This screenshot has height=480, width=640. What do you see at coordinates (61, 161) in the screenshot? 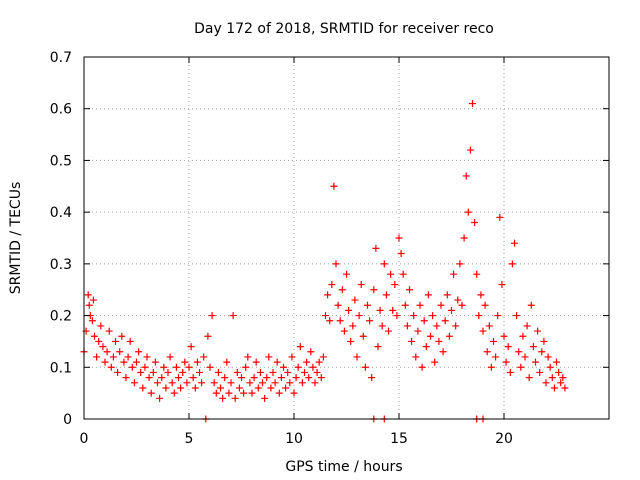
I see `y-tick-label: 0.5` at bounding box center [61, 161].